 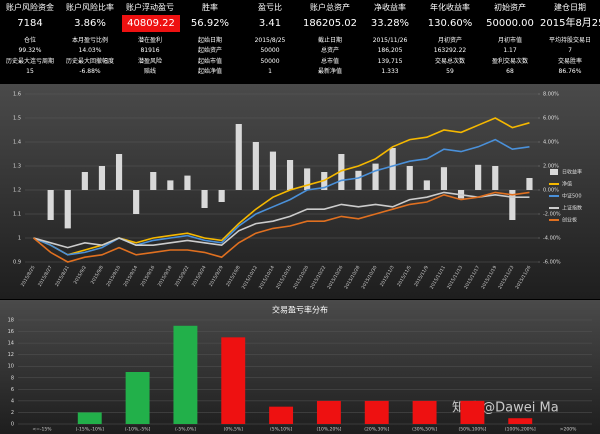 What do you see at coordinates (510, 50) in the screenshot?
I see `header-cell: 1.17` at bounding box center [510, 50].